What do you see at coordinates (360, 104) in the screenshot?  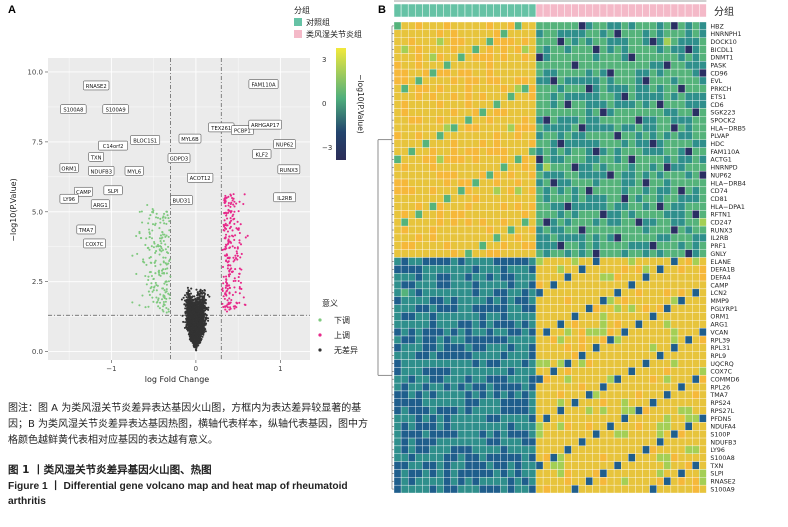 I see `colorbar-title: −log10(P.Value)` at bounding box center [360, 104].